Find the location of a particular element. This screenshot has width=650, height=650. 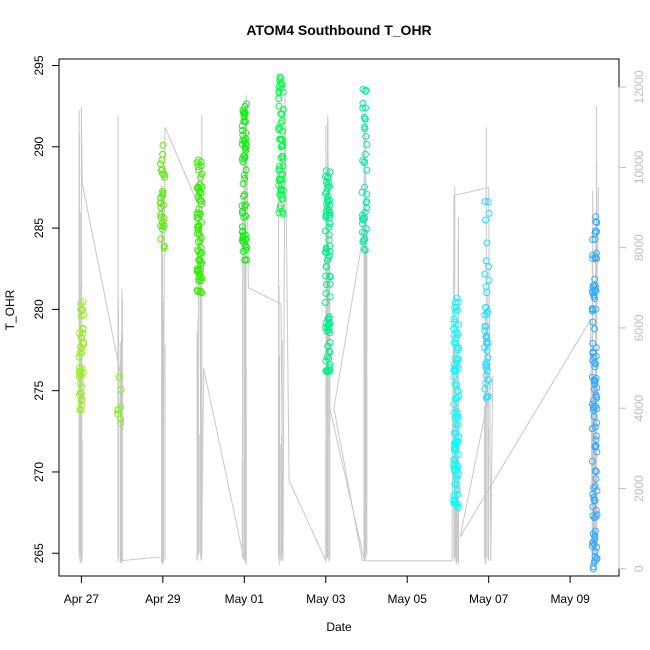

secondary-y-axis: 0 2000 4000 6000 8000 10000 12000 is located at coordinates (632, 321).